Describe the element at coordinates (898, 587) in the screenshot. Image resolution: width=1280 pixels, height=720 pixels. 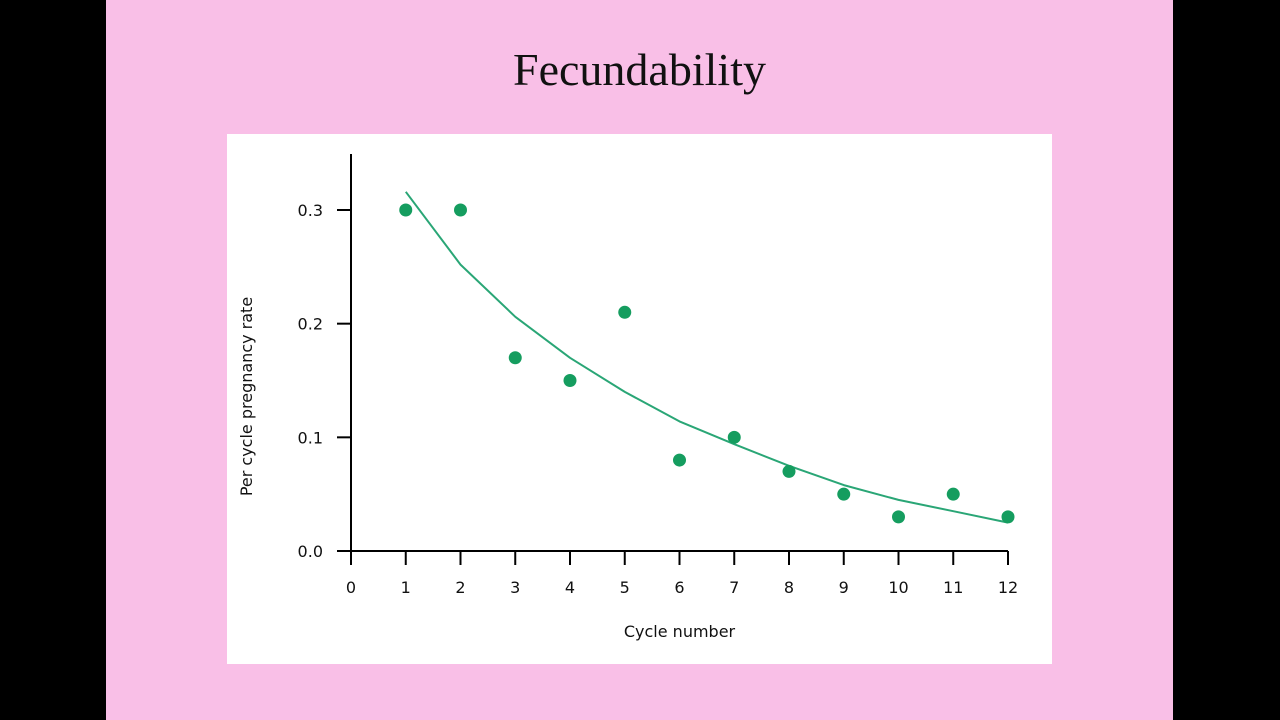
I see `x-tick-label: 10` at that location.